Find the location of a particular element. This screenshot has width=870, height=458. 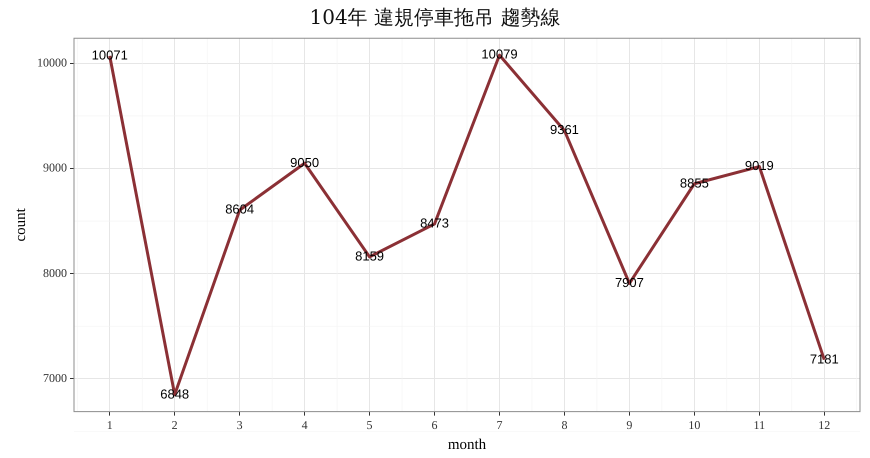

data-label: 9019 is located at coordinates (759, 166).